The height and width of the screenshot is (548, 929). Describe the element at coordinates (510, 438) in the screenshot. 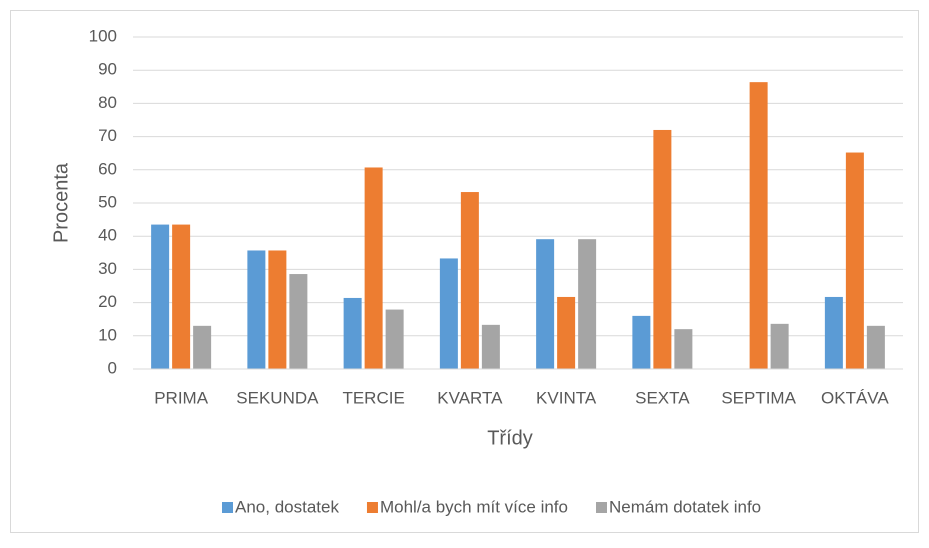

I see `x-axis-title: Třídy` at that location.